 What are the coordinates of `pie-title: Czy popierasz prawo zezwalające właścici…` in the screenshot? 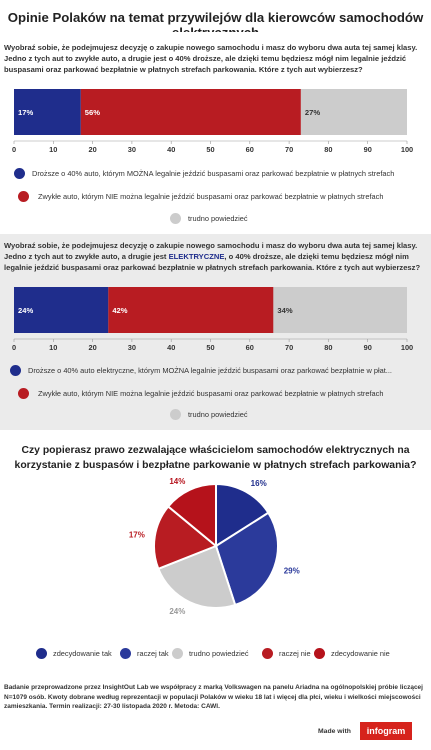 It's located at (215, 458).